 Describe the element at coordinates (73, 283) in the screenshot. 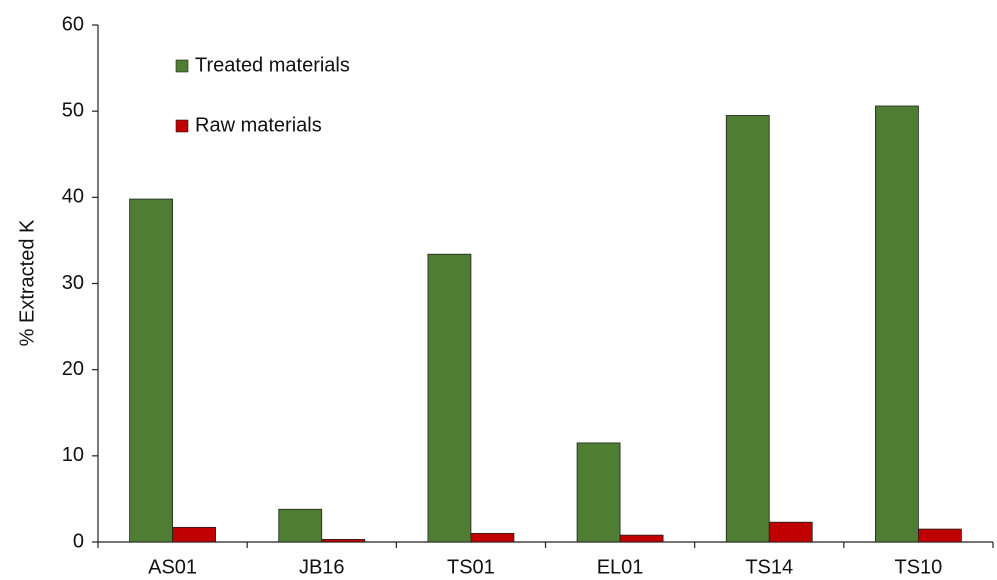

I see `y-tick-label: 30` at that location.